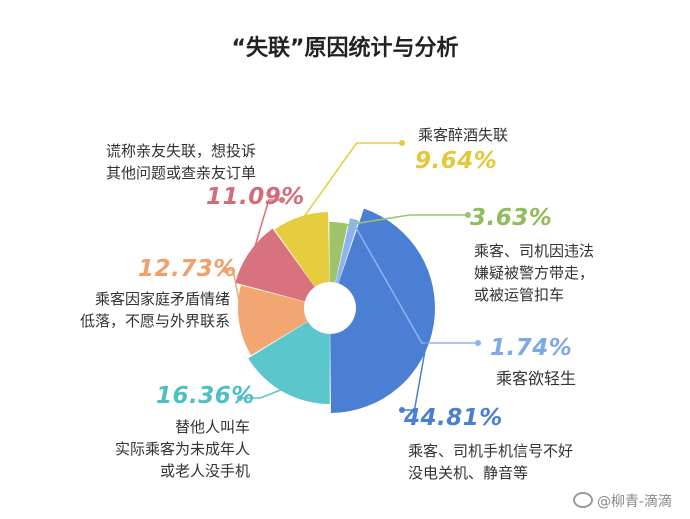  I want to click on label-police-line2: 嫌疑被警方带走，, so click(534, 273).